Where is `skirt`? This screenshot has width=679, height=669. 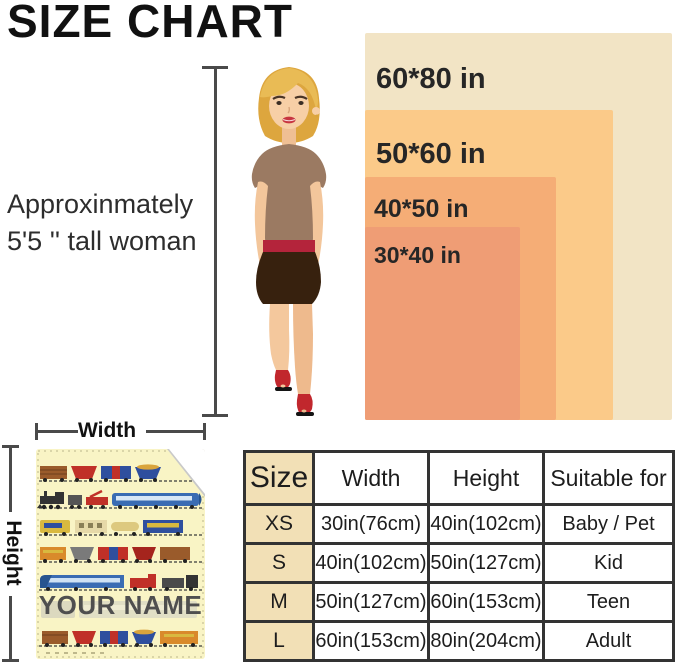 skirt is located at coordinates (288, 278).